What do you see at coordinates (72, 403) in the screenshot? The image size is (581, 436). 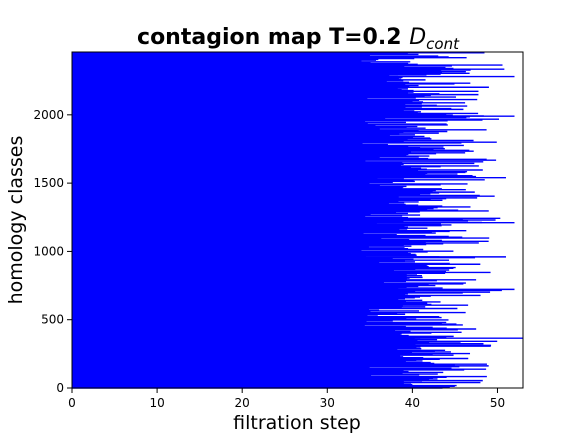 I see `x-tick-label: 0` at bounding box center [72, 403].